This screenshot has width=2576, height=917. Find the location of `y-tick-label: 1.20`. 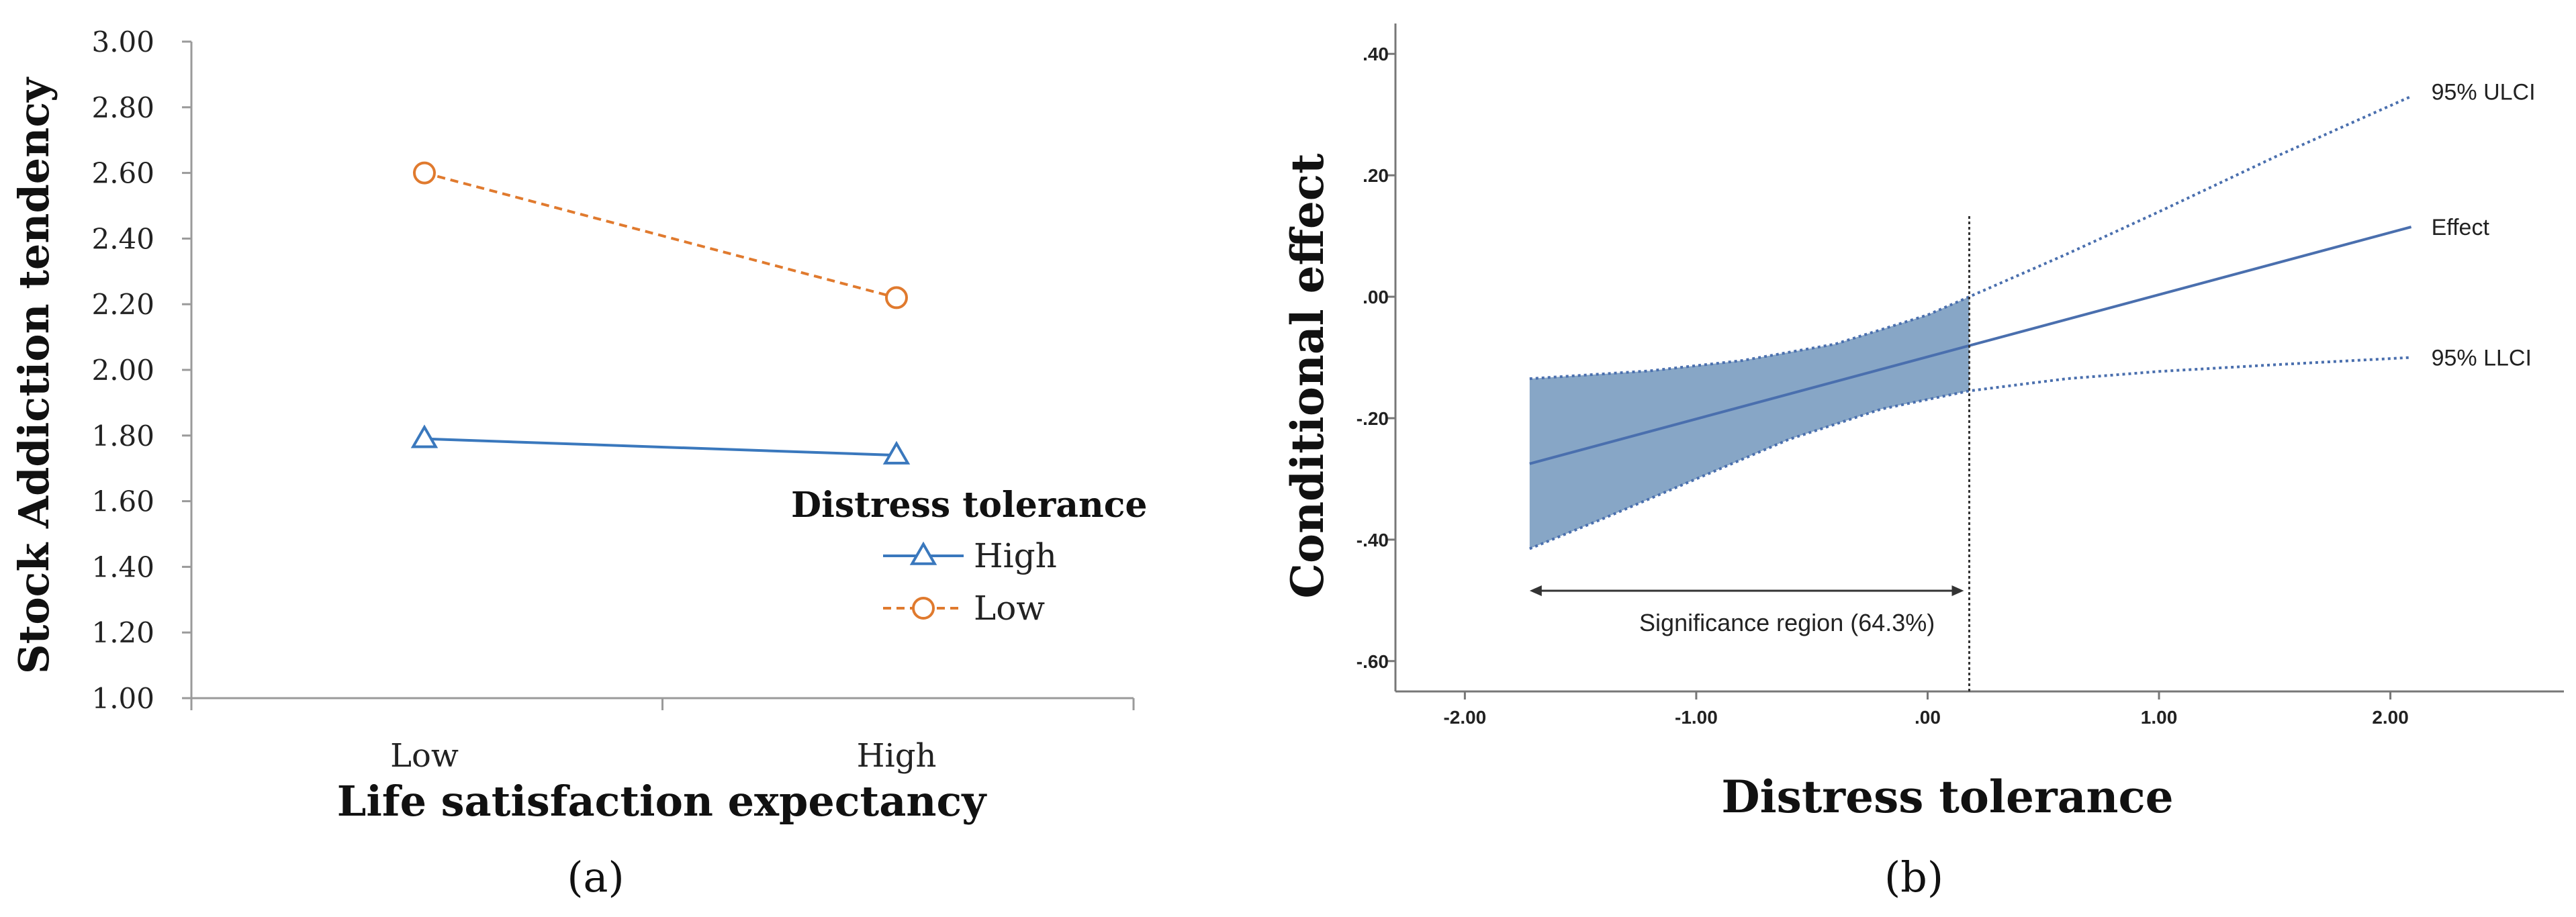

y-tick-label: 1.20 is located at coordinates (122, 632).